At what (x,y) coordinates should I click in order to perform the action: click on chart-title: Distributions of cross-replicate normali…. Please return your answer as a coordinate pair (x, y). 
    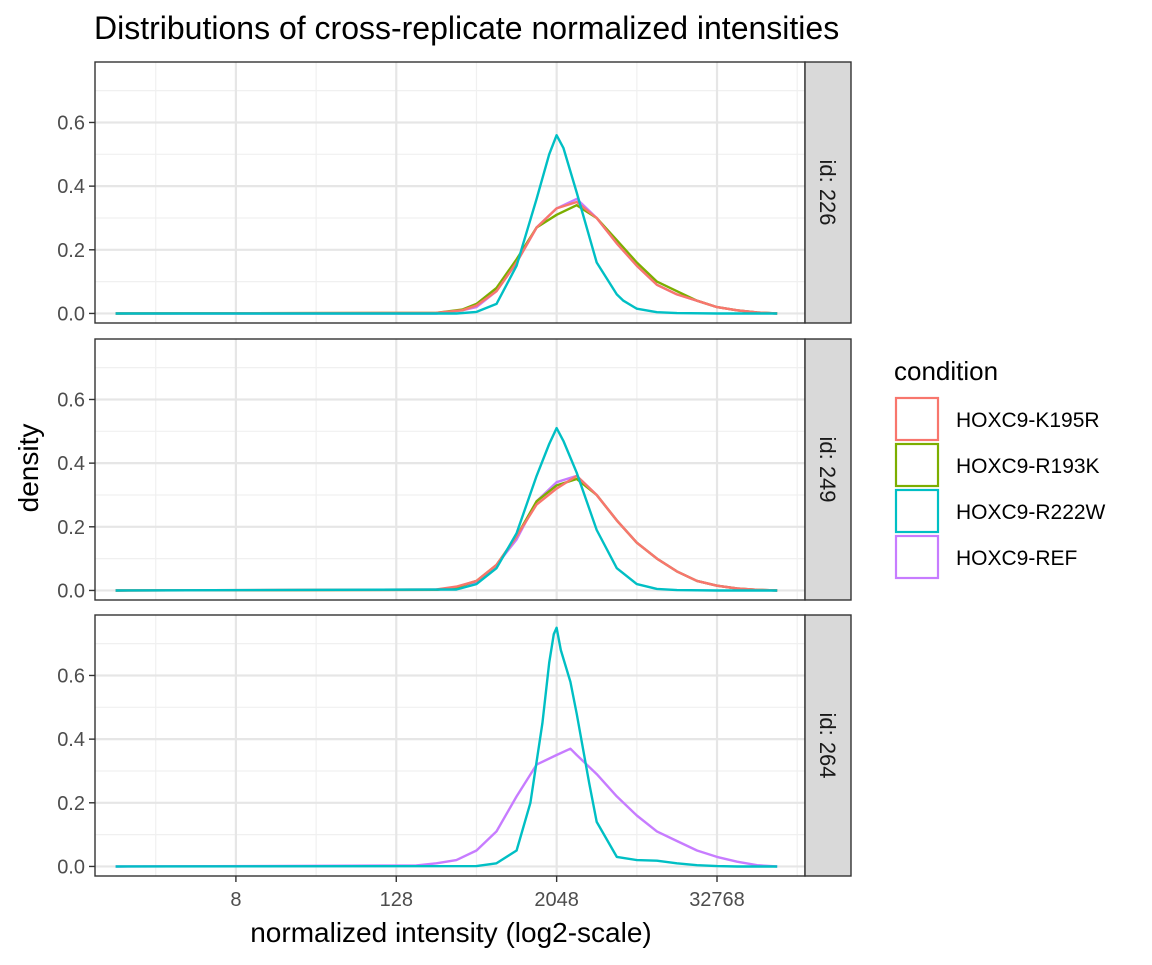
    Looking at the image, I should click on (466, 28).